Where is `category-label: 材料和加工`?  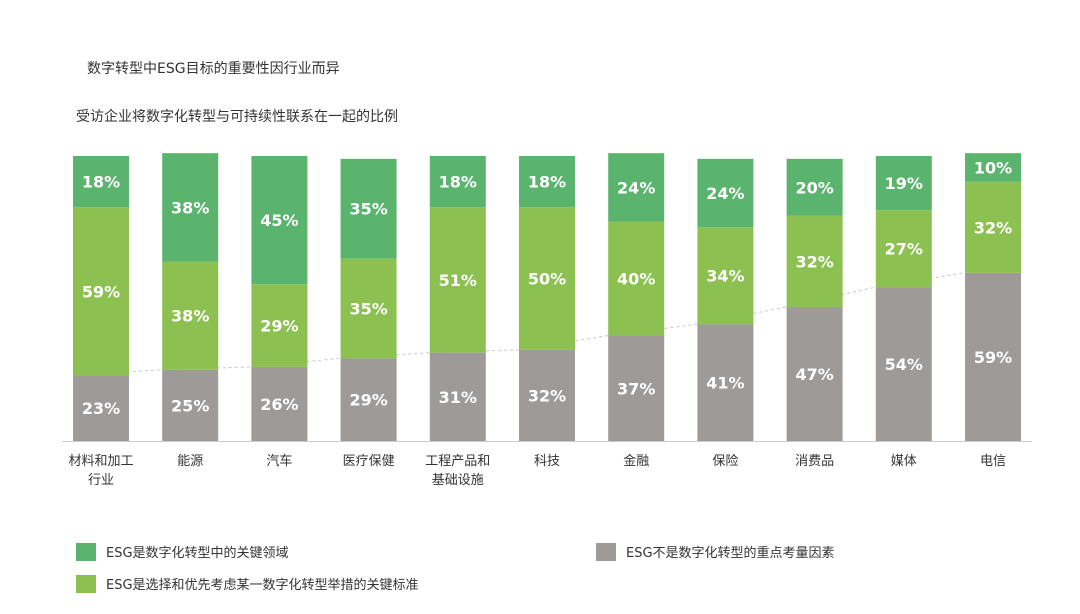
category-label: 材料和加工 is located at coordinates (100, 461).